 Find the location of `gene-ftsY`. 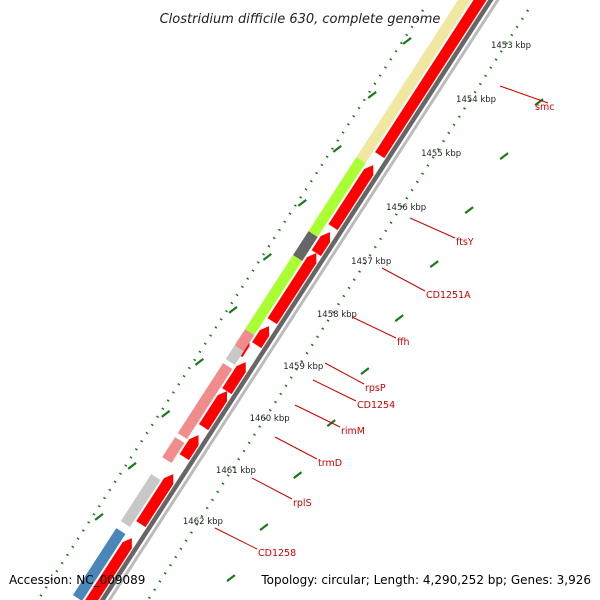

gene-ftsY is located at coordinates (337, 197).